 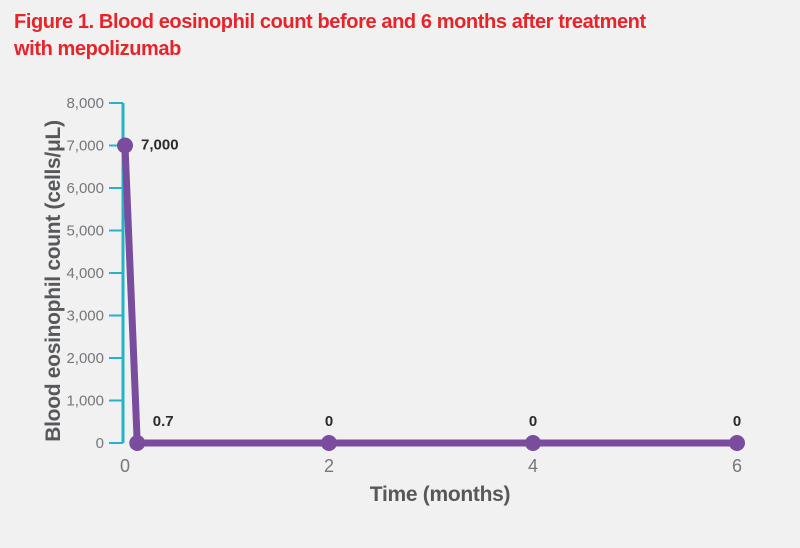 I want to click on x-axis-title: Time (months), so click(x=440, y=494).